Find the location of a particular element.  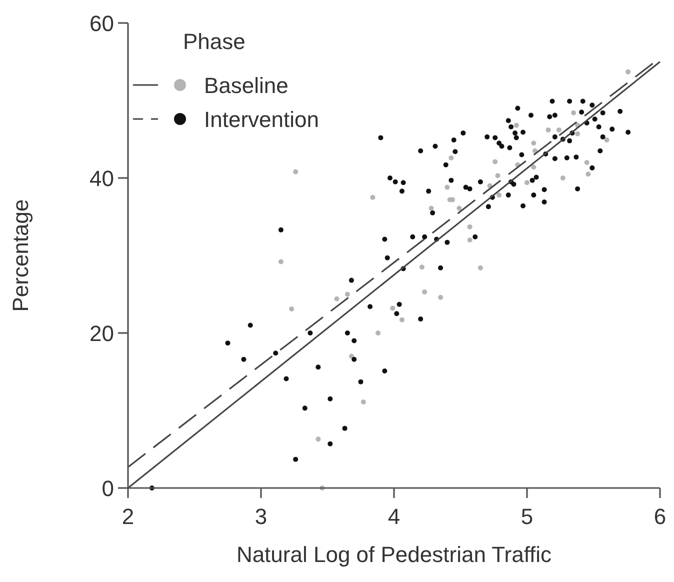

x-tick-label: 4 is located at coordinates (394, 516).